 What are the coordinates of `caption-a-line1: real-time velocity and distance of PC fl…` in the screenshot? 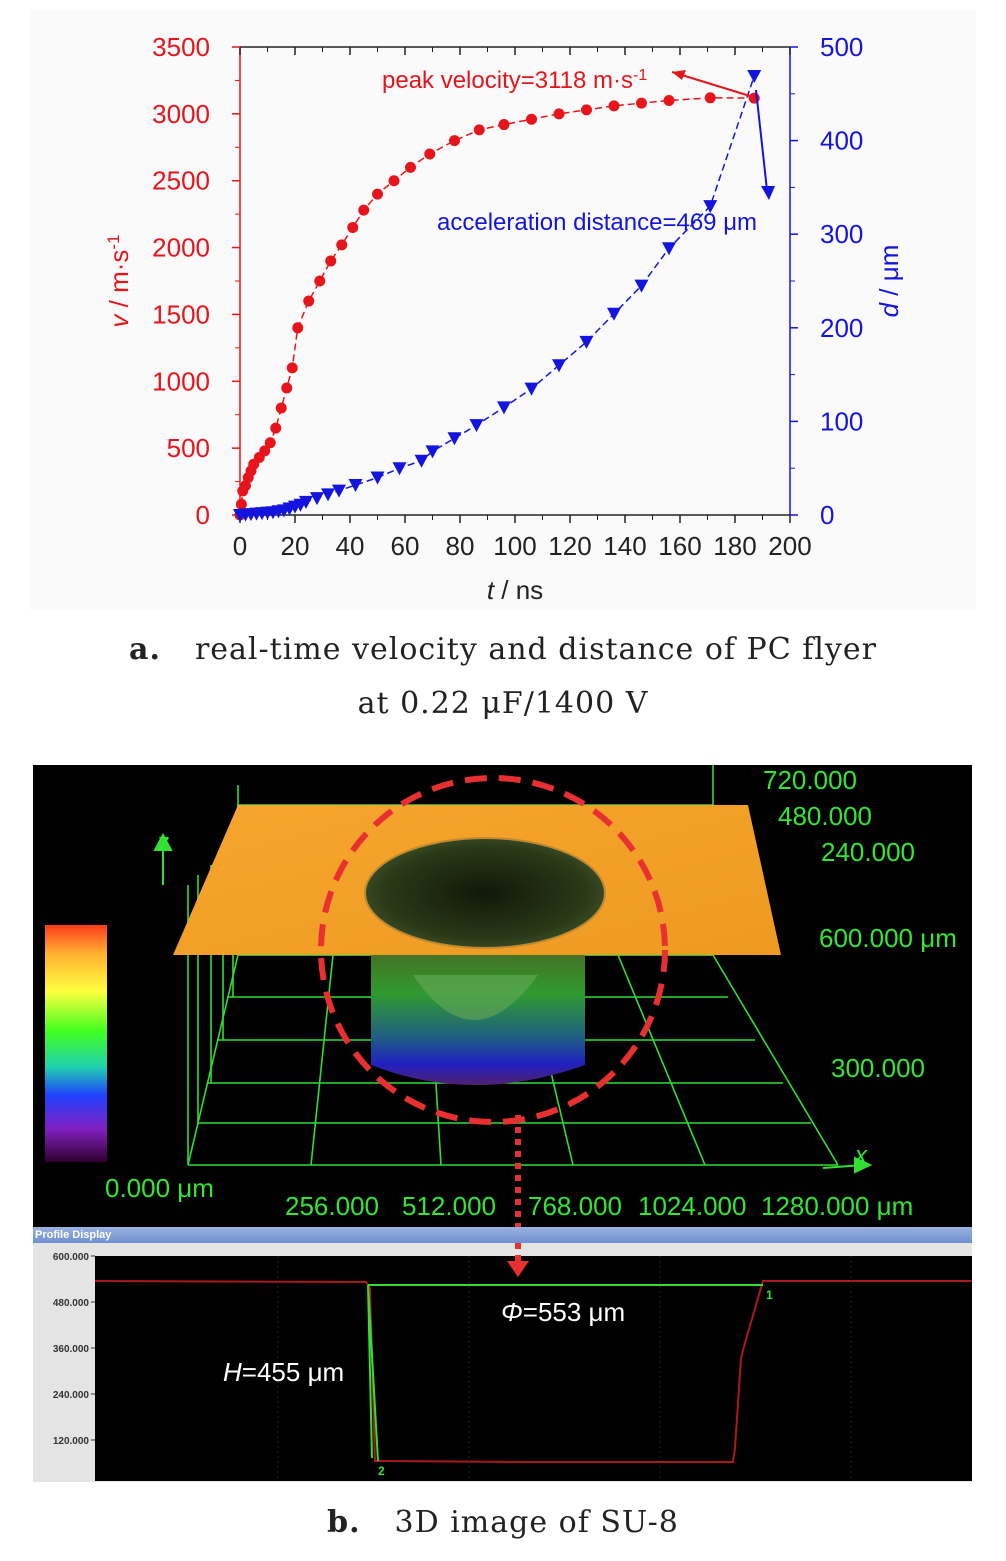 It's located at (535, 649).